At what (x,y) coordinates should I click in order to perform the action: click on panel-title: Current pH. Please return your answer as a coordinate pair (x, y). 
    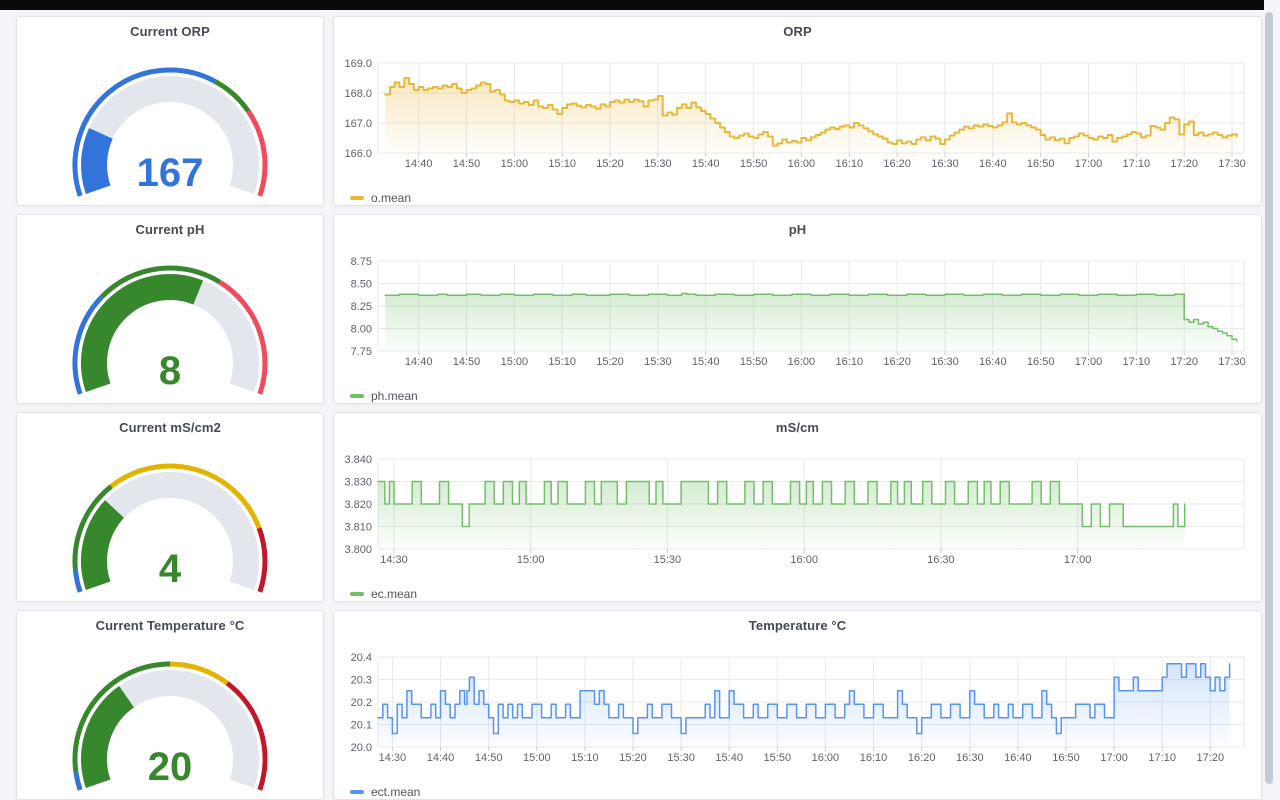
    Looking at the image, I should click on (170, 229).